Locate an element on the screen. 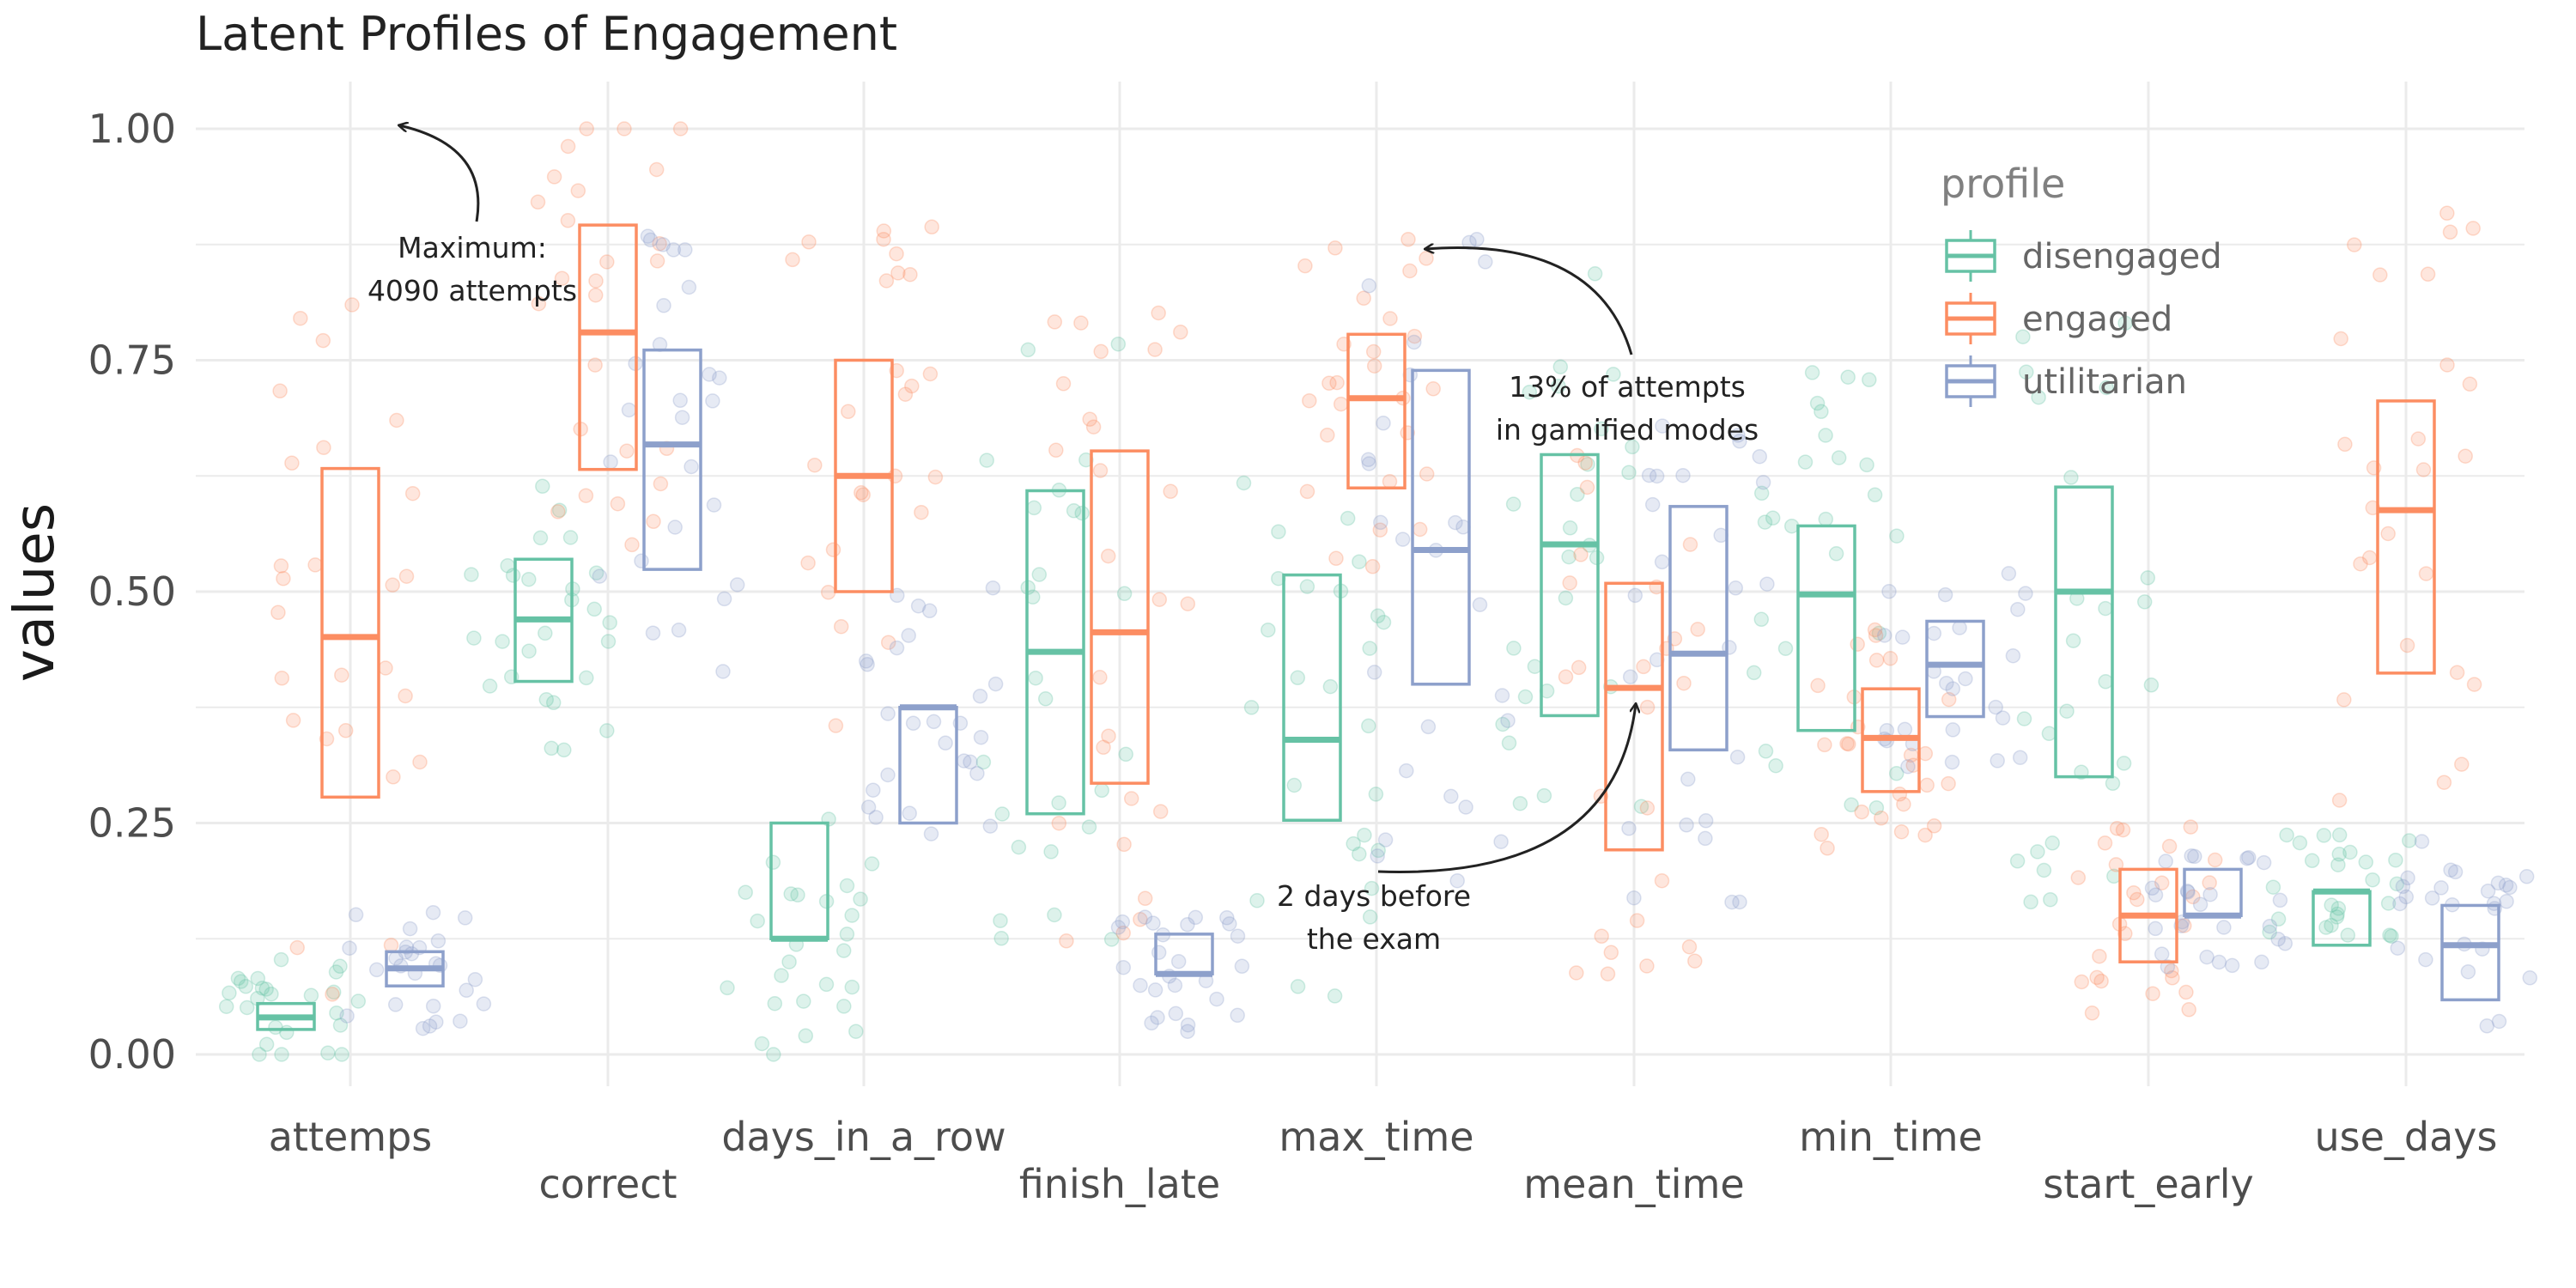 This screenshot has width=2576, height=1288. legend: profile disengaged engaged utilitarian is located at coordinates (2082, 284).